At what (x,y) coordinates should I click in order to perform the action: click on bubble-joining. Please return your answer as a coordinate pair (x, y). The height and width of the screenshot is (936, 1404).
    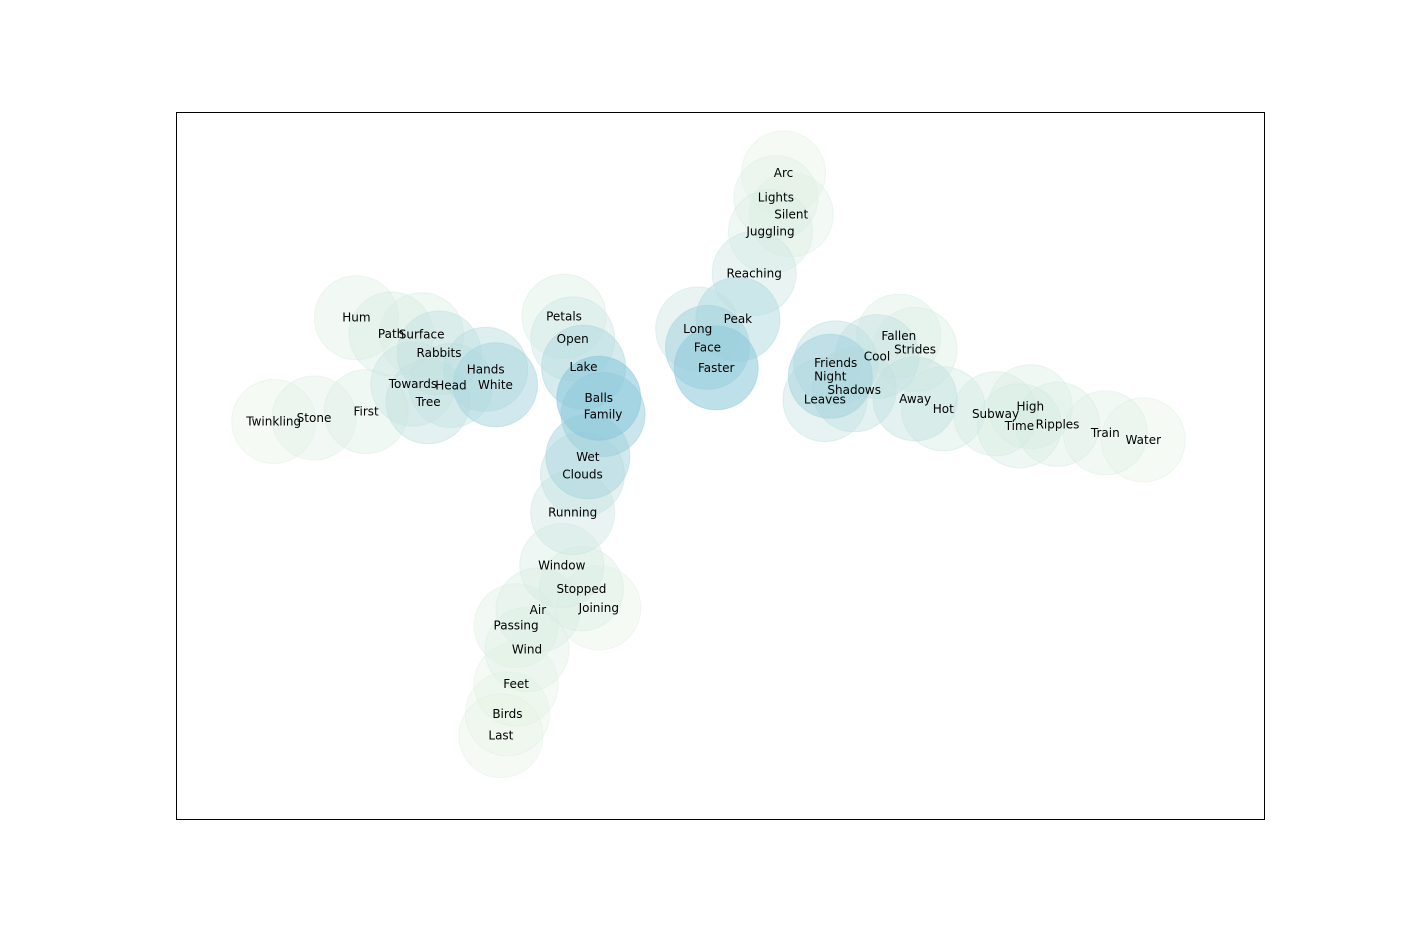
    Looking at the image, I should click on (599, 608).